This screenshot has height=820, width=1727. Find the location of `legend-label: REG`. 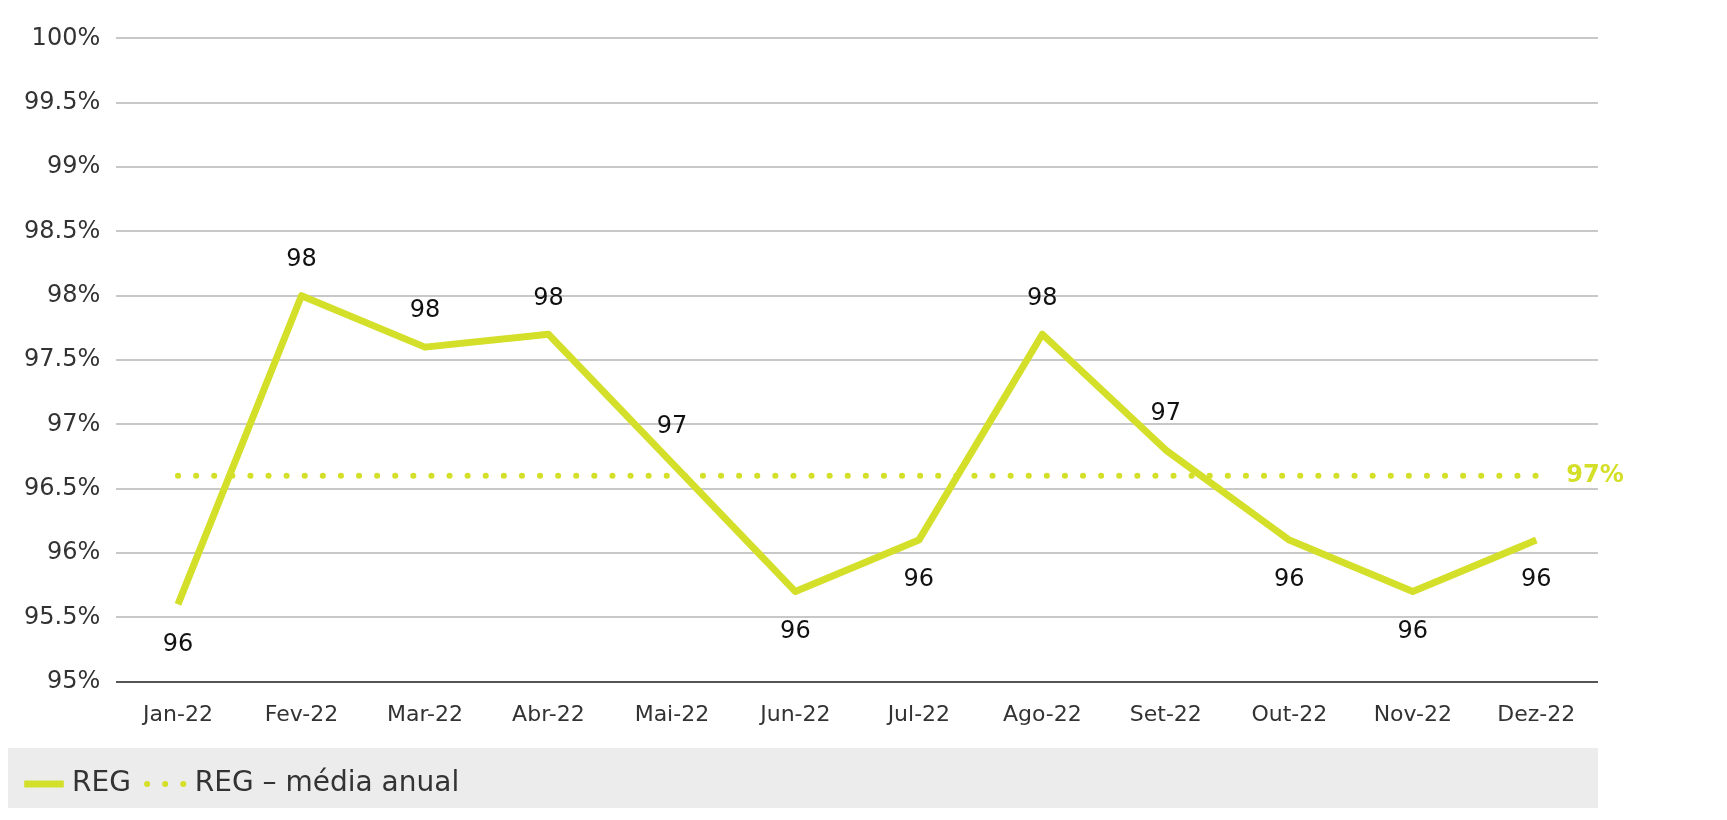

legend-label: REG is located at coordinates (101, 782).